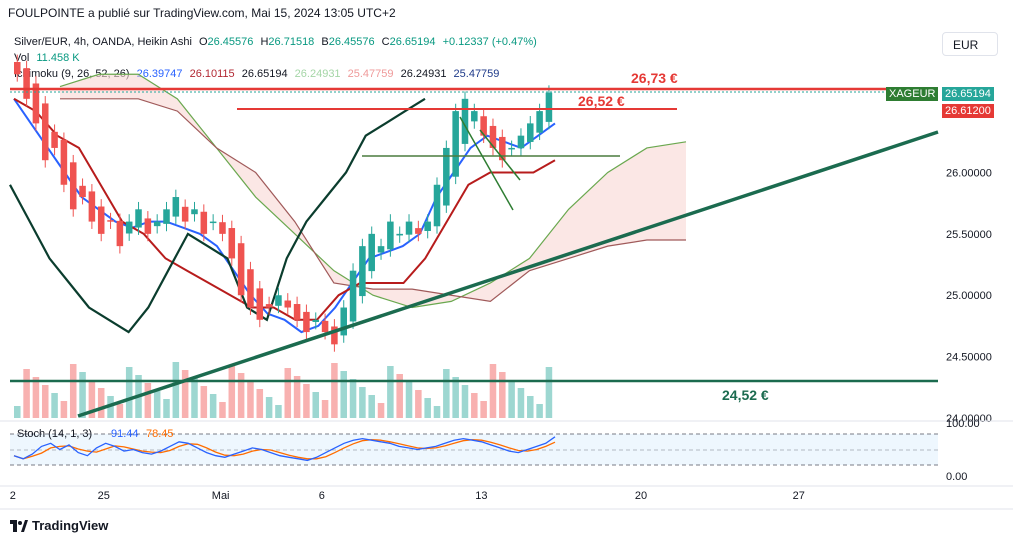  What do you see at coordinates (230, 42) in the screenshot?
I see `open-value: 26.45576` at bounding box center [230, 42].